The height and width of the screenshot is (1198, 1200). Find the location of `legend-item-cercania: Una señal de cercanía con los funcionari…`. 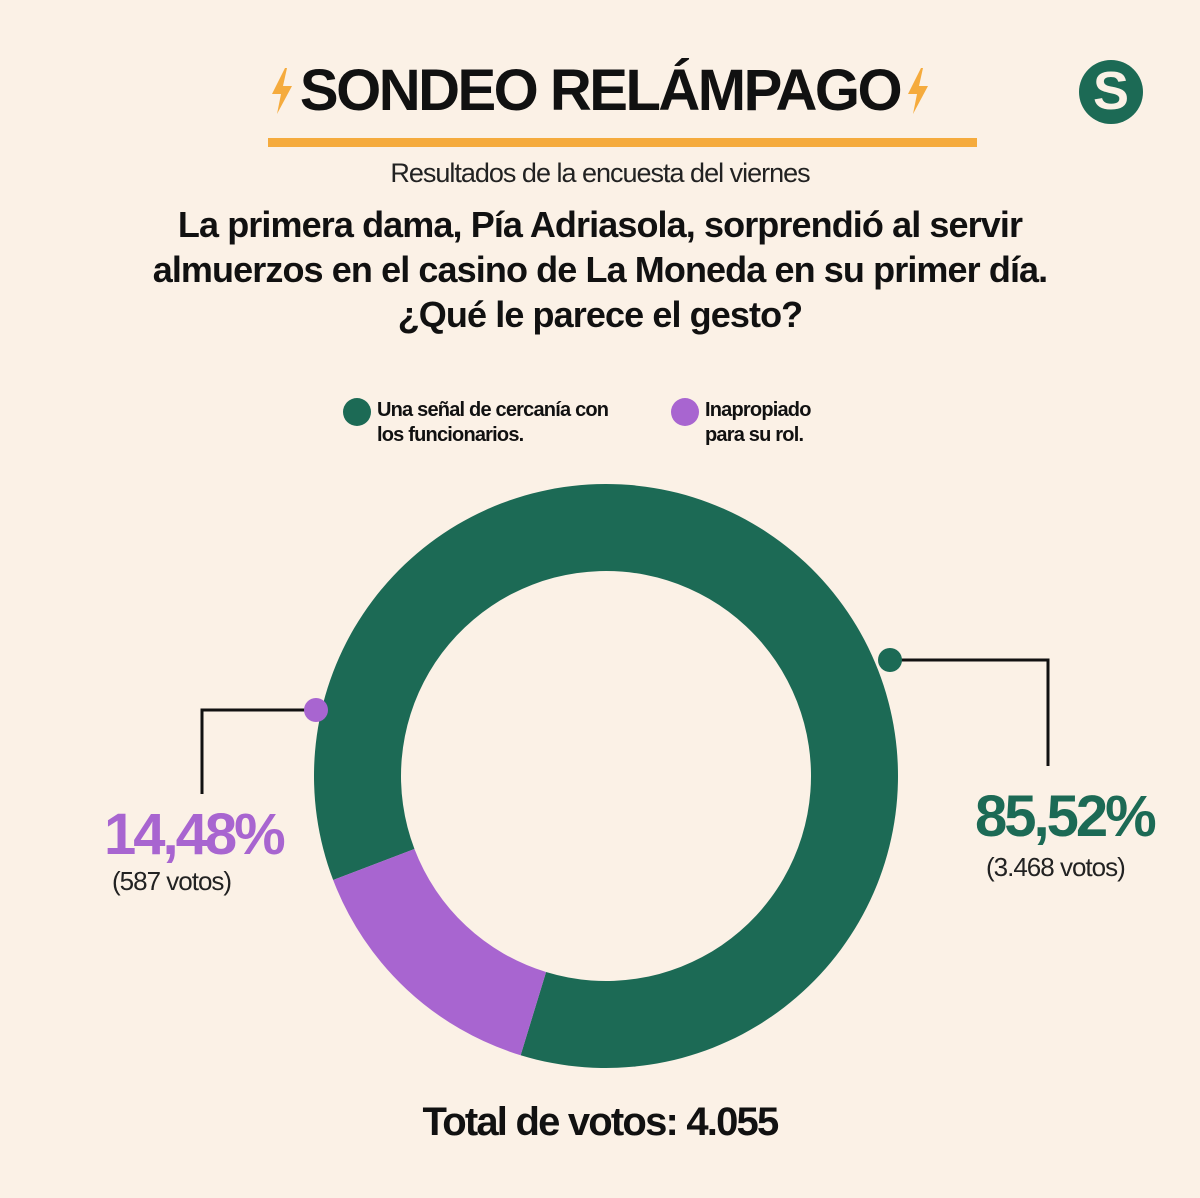

legend-item-cercania: Una señal de cercanía con los funcionari… is located at coordinates (480, 423).